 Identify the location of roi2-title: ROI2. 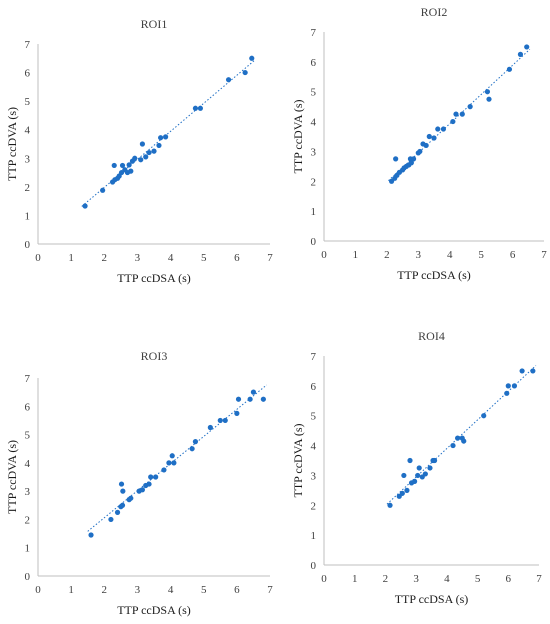
(434, 12).